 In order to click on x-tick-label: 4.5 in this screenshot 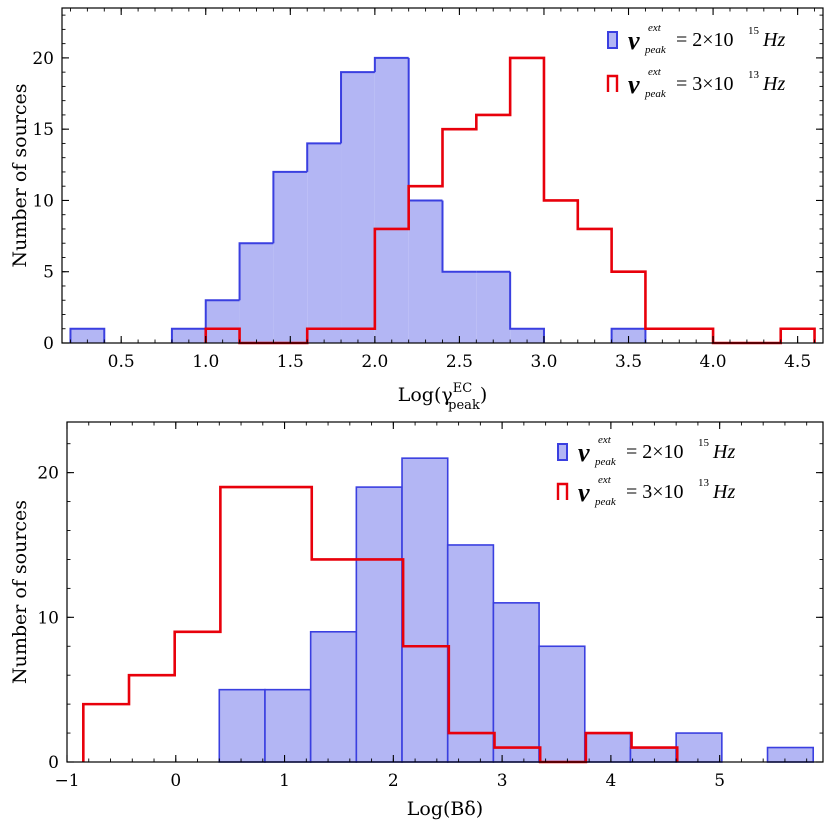, I will do `click(797, 362)`.